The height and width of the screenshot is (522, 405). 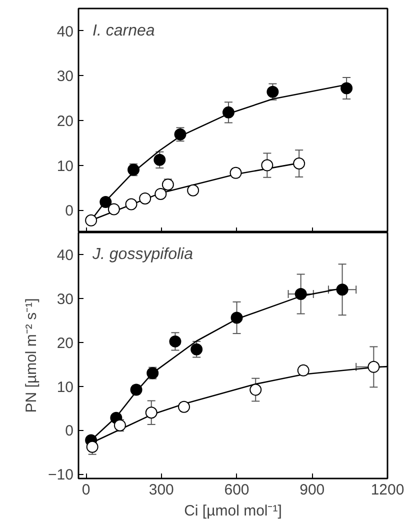 I want to click on x-axis-title: Ci [µmol mol⁻¹], so click(x=233, y=511).